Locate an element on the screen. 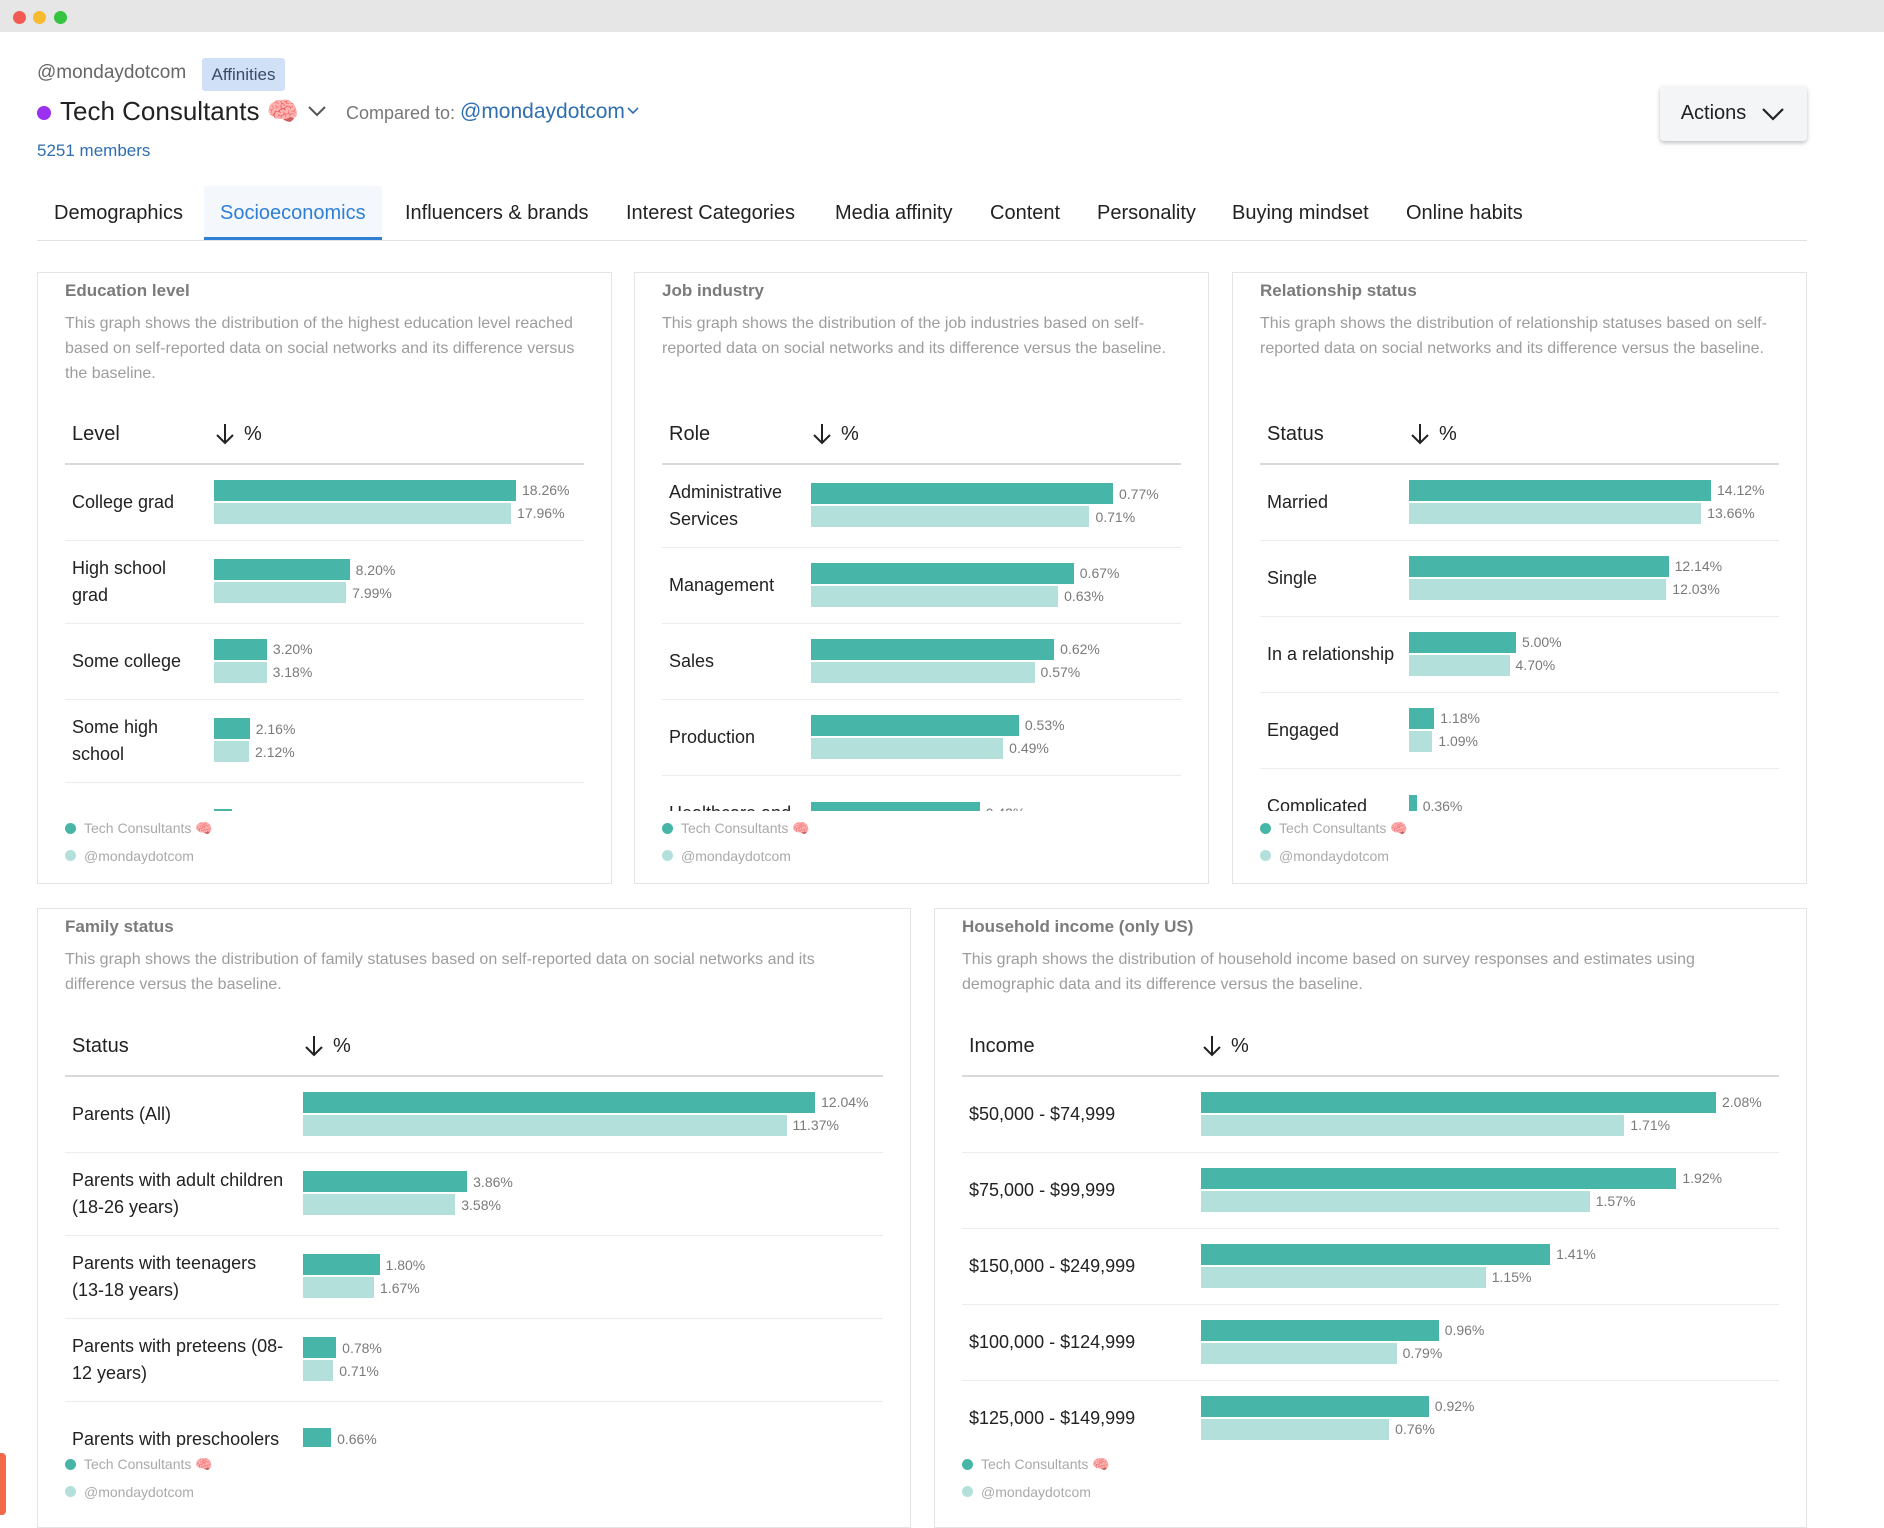  bars: 0.96% 0.79% is located at coordinates (1490, 1342).